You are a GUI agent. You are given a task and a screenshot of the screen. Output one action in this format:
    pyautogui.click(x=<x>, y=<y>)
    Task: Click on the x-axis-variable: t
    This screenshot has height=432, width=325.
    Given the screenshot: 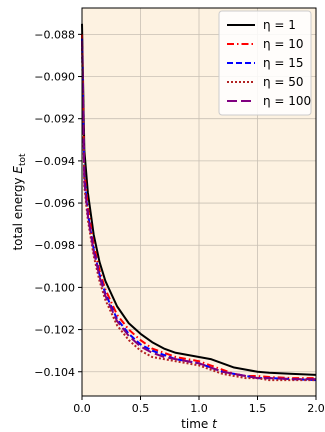 What is the action you would take?
    pyautogui.click(x=215, y=424)
    